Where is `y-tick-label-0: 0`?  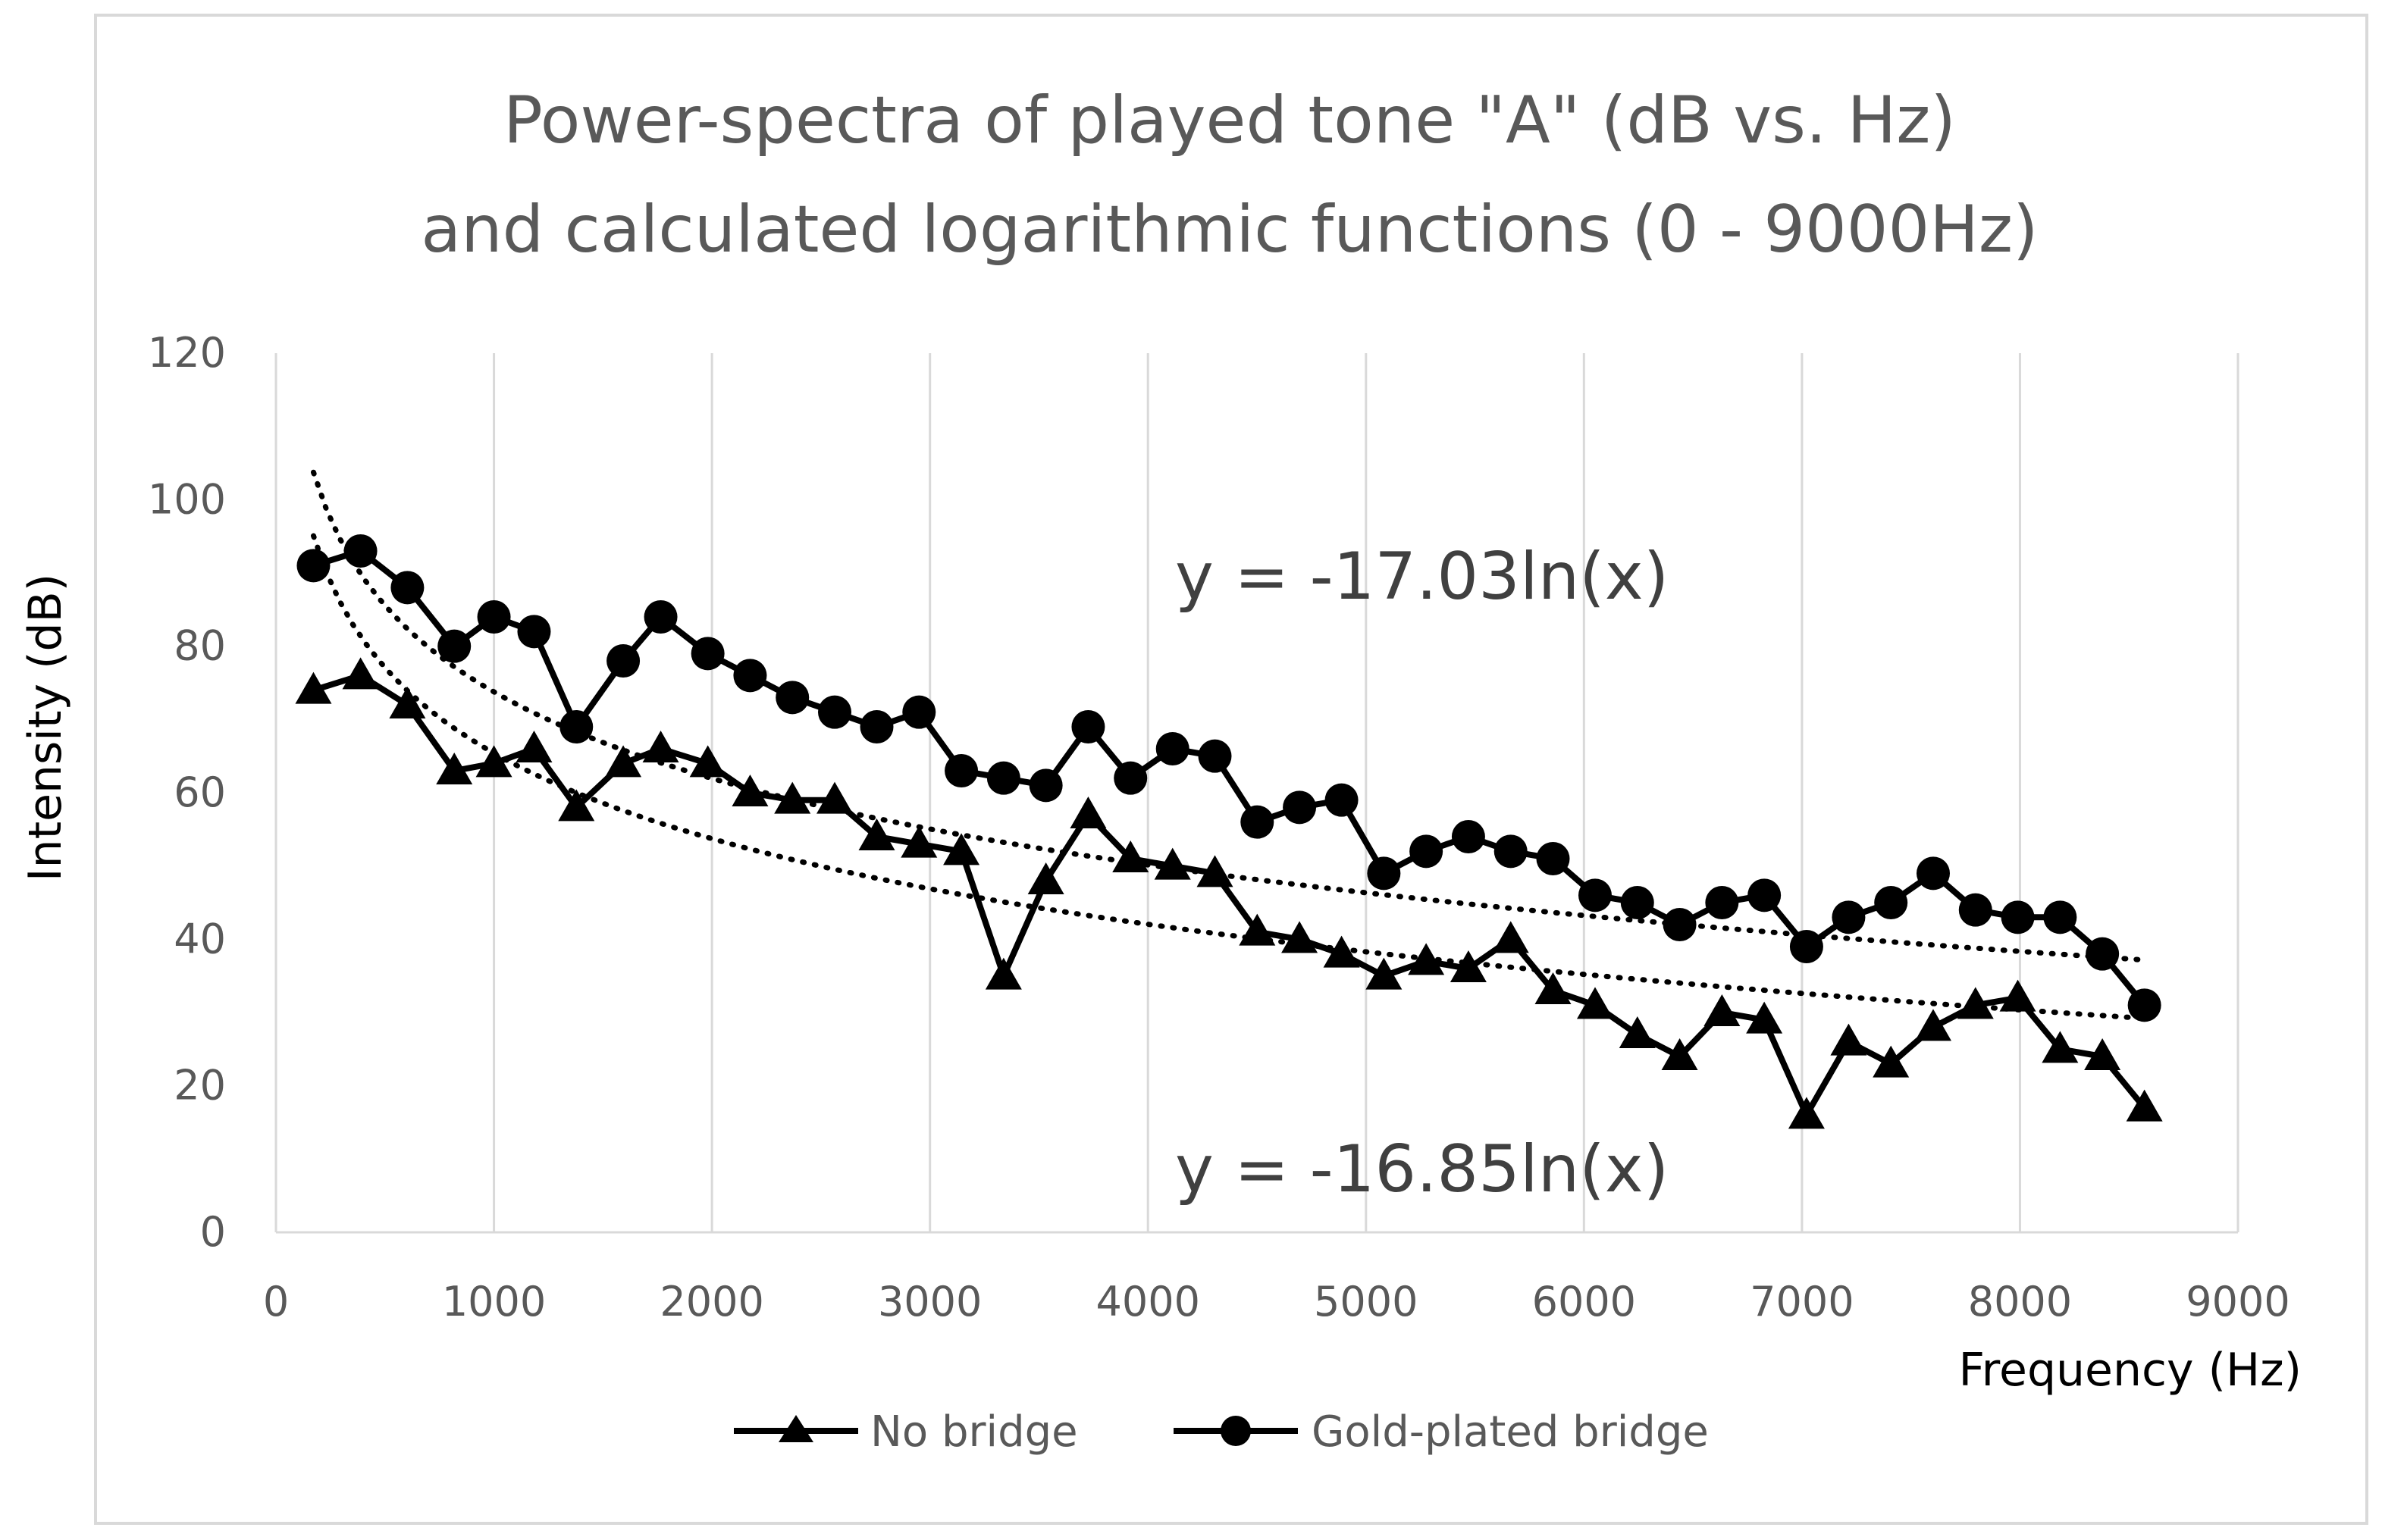
y-tick-label-0: 0 is located at coordinates (213, 1232).